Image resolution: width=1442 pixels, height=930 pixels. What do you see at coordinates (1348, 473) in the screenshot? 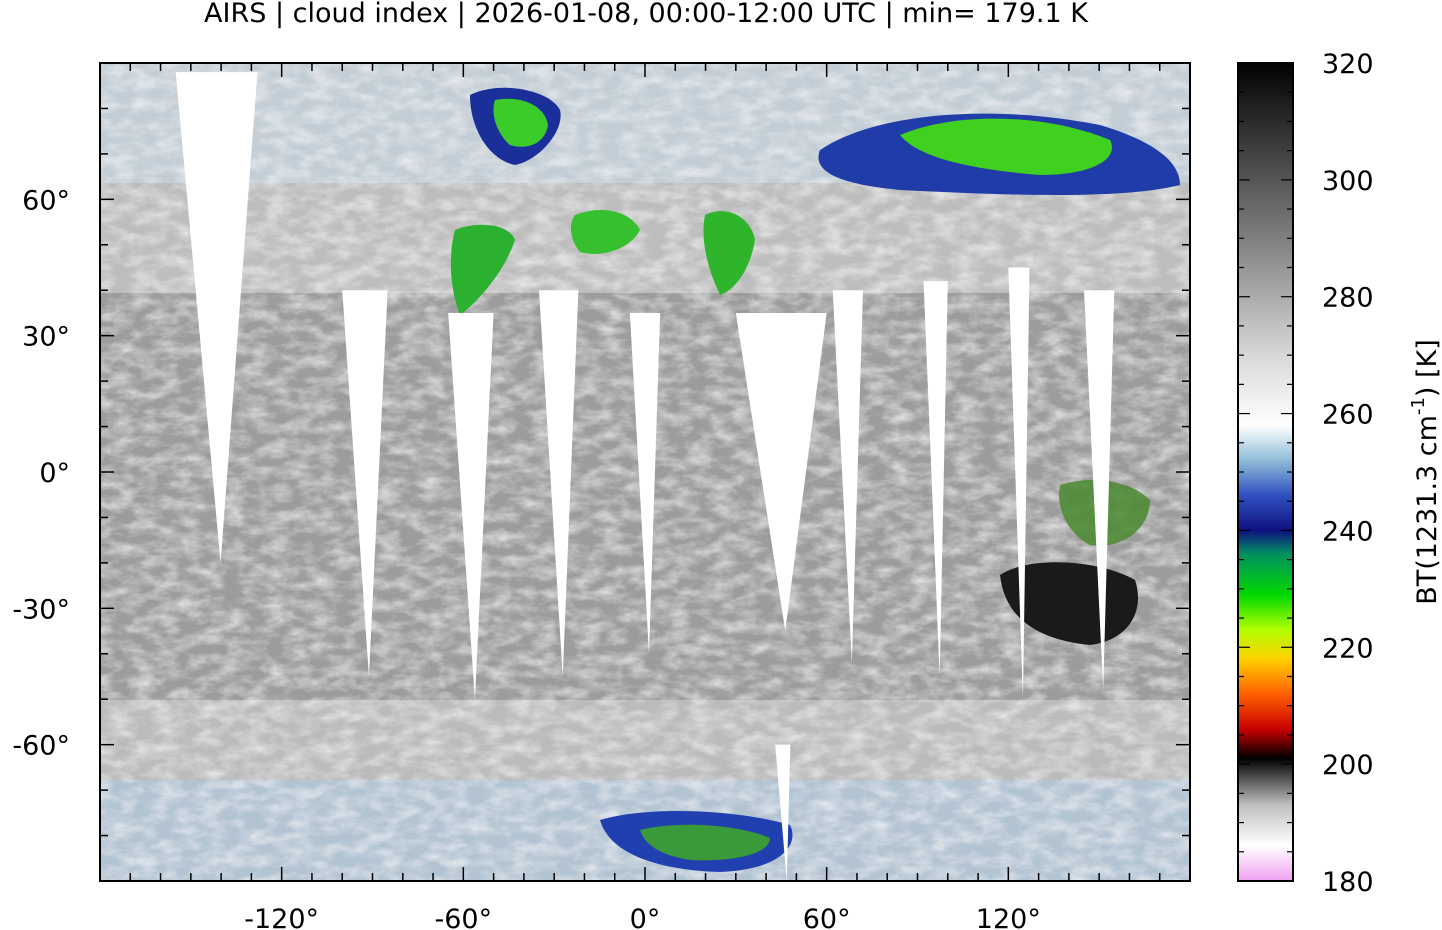
I see `colorbar-tick-labels: 320 300 280 260 240 220 200 180` at bounding box center [1348, 473].